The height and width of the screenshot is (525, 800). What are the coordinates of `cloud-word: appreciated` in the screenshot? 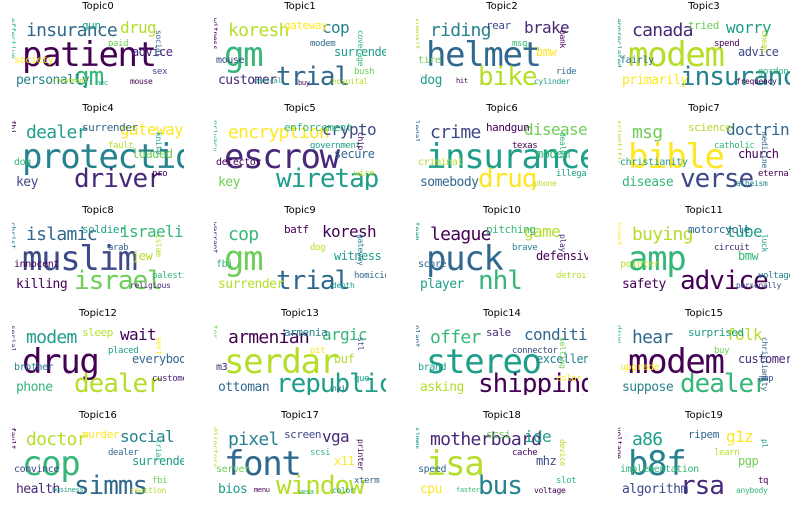 It's located at (620, 43).